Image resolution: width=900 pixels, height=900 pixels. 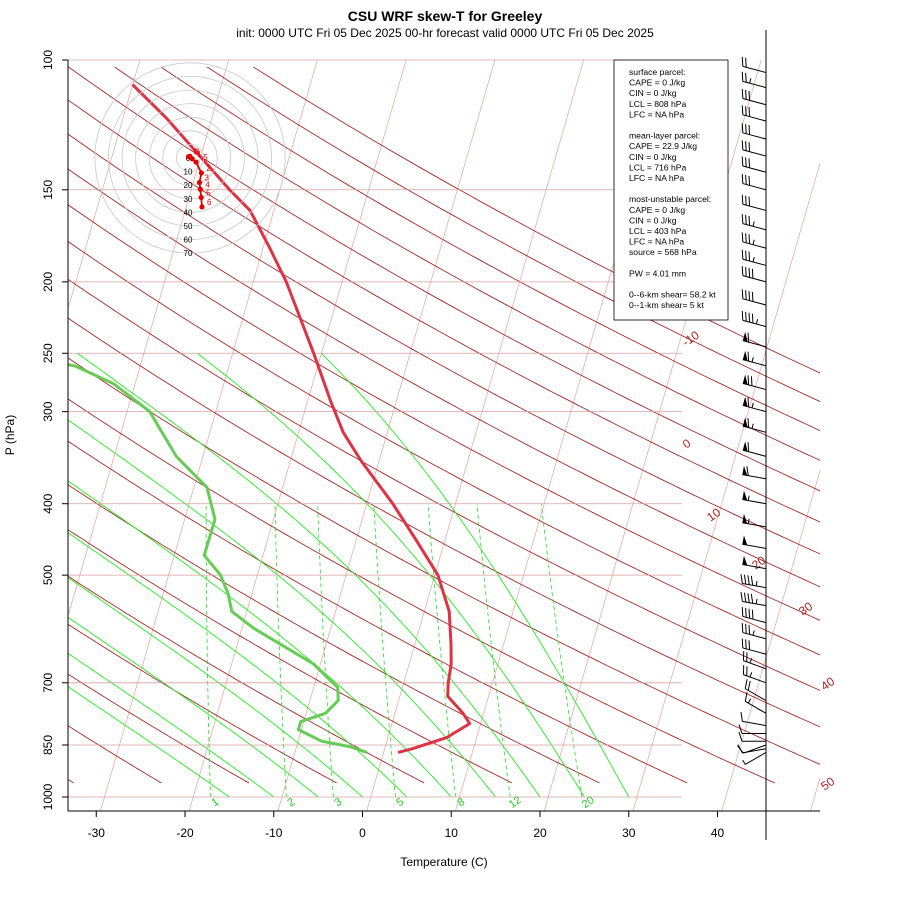 I want to click on x-tick-label: 20, so click(x=540, y=833).